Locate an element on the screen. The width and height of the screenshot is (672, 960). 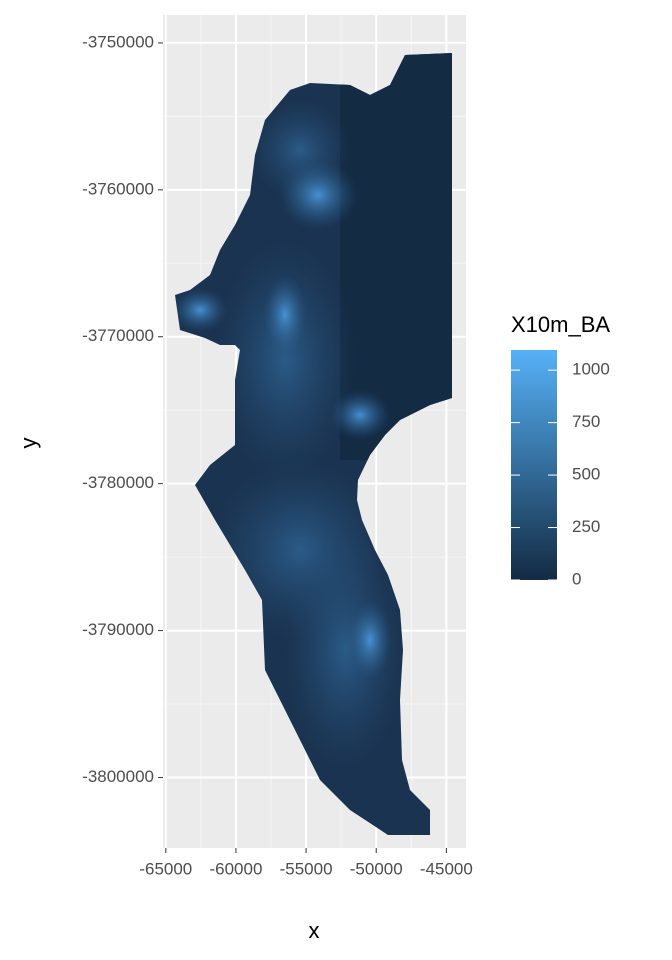
y-tick-label: -3760000 is located at coordinates (118, 188).